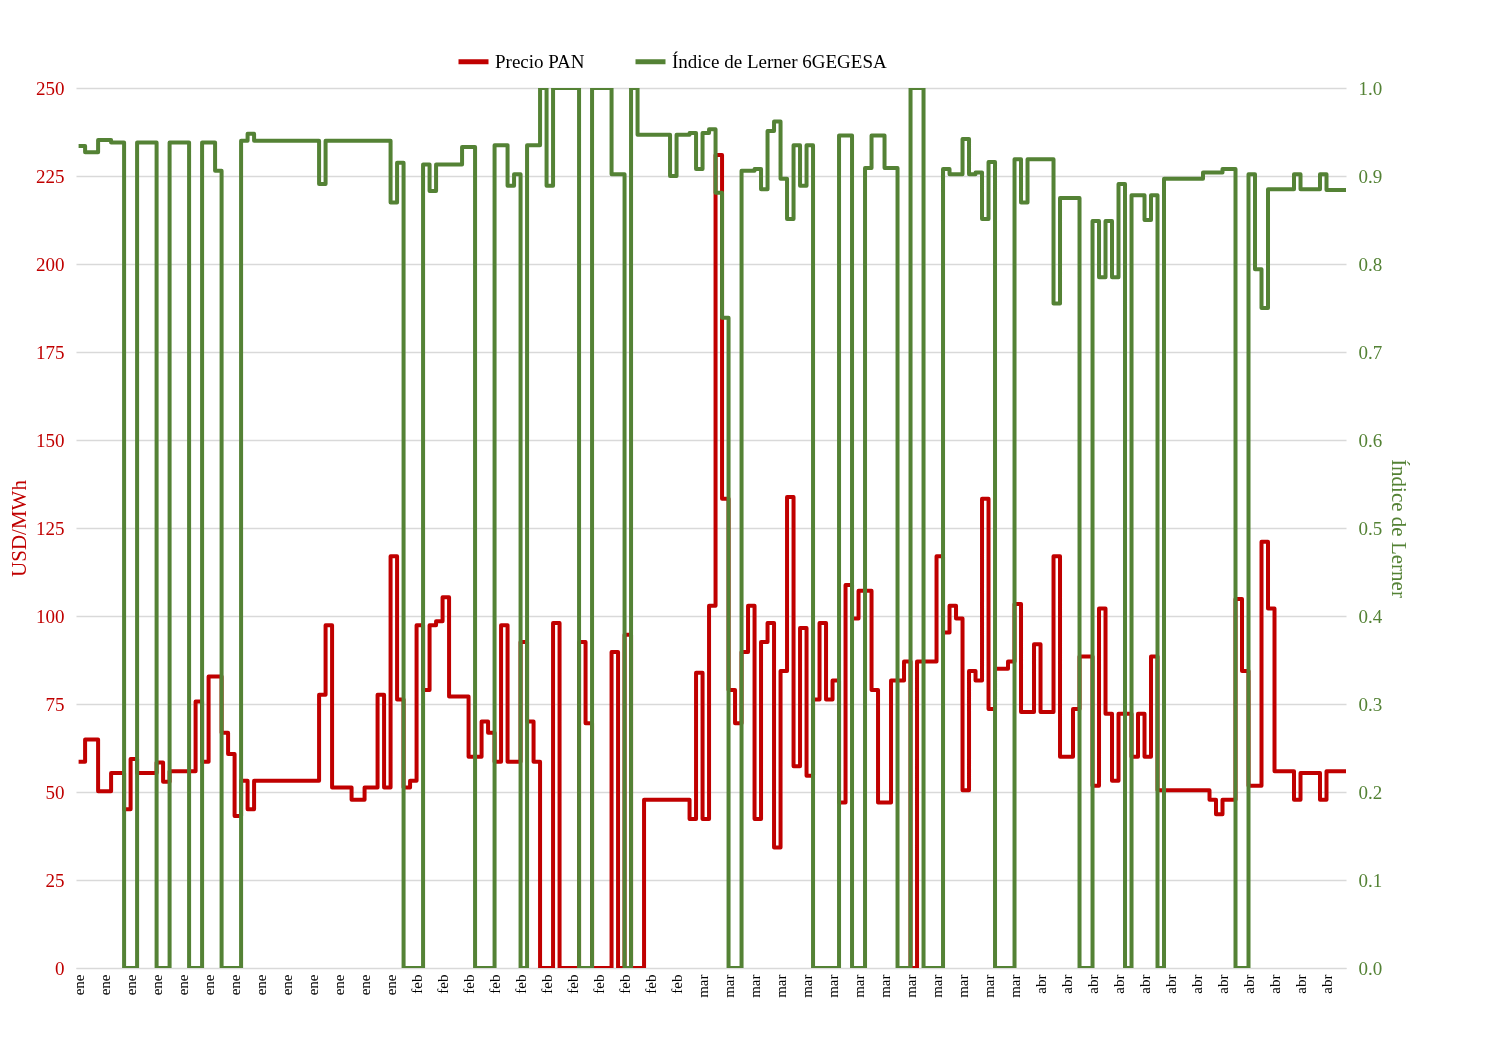  Describe the element at coordinates (540, 61) in the screenshot. I see `legend-label: Precio PAN` at that location.